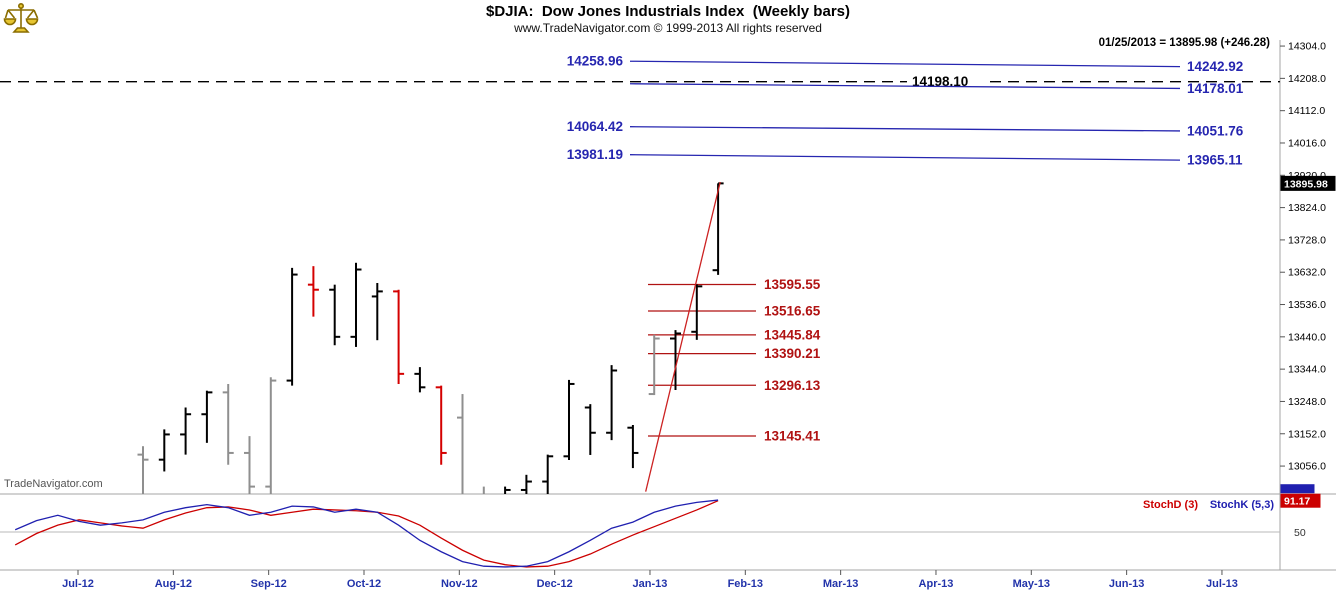 The width and height of the screenshot is (1336, 594). Describe the element at coordinates (792, 435) in the screenshot. I see `support-line-label: 13145.41` at that location.